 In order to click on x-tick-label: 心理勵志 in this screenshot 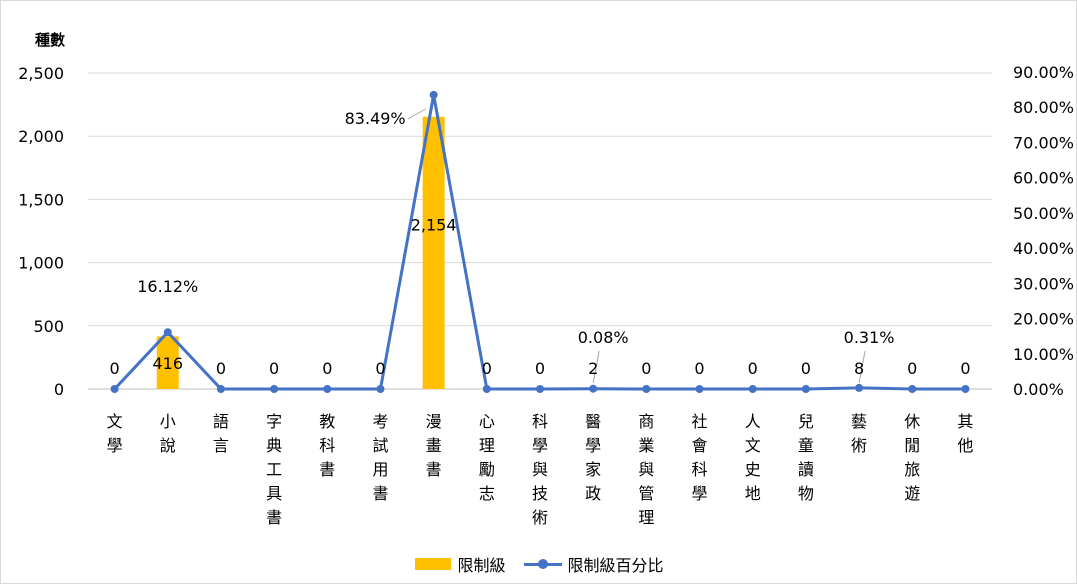, I will do `click(487, 457)`.